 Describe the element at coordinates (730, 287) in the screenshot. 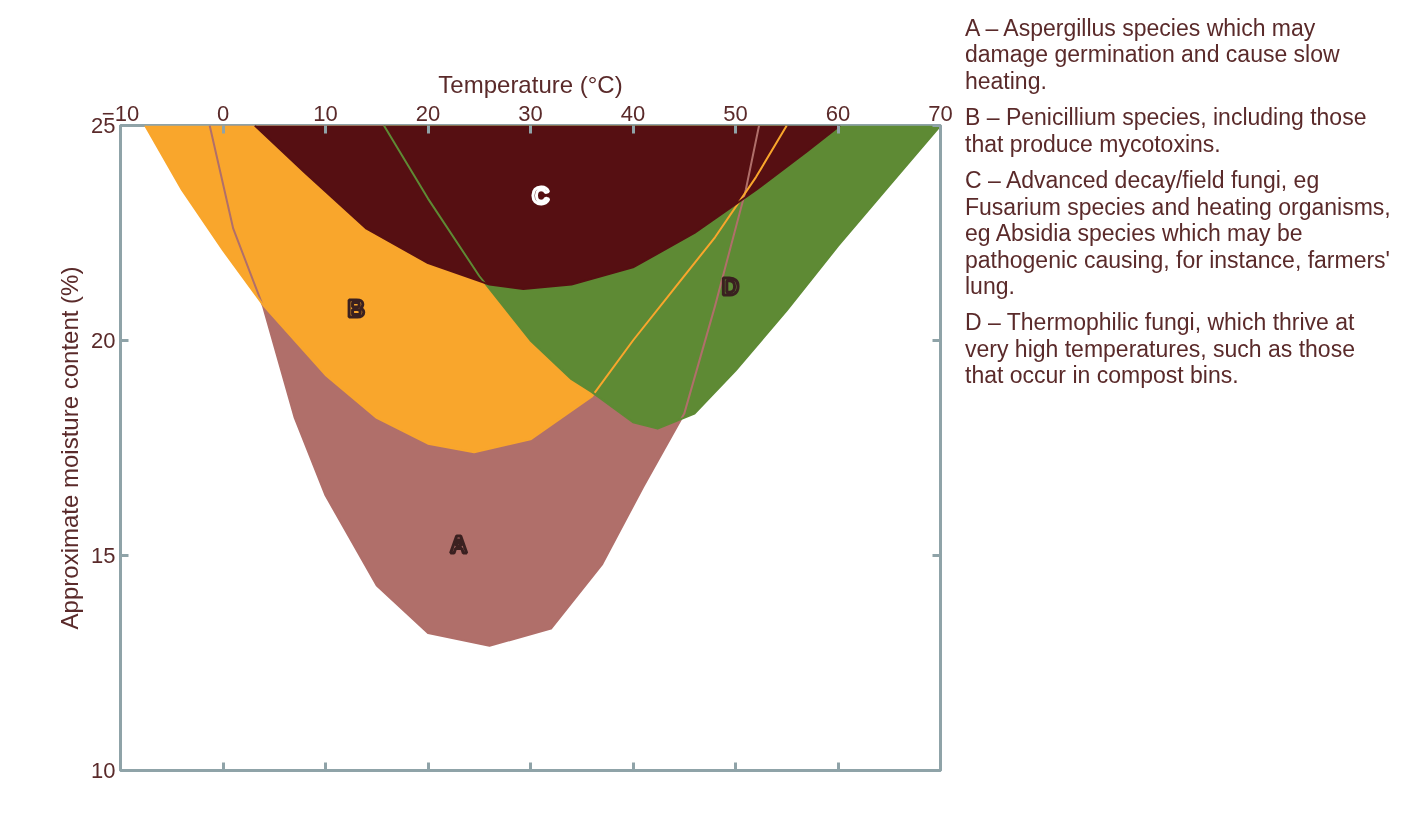

I see `series-label: D` at that location.